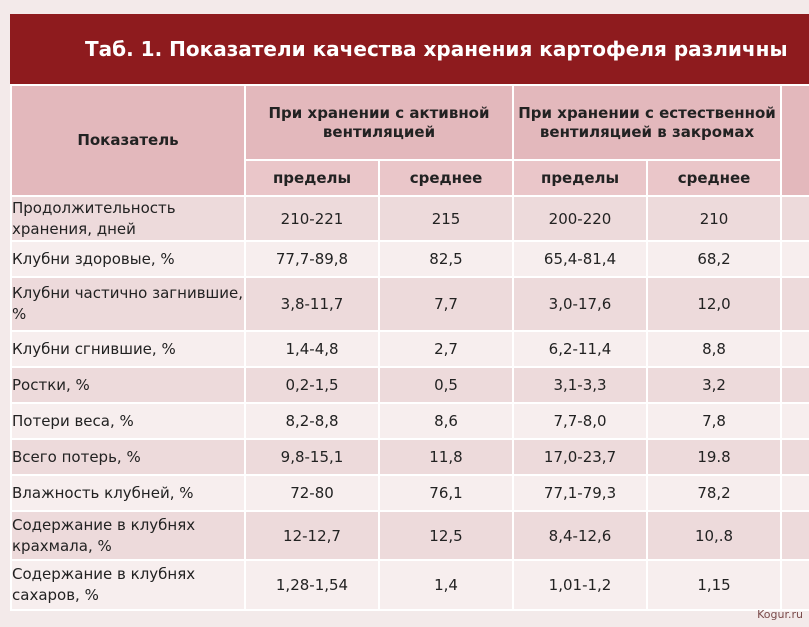 This screenshot has width=809, height=627. What do you see at coordinates (128, 421) in the screenshot?
I see `row-label: Потери веса, %` at bounding box center [128, 421].